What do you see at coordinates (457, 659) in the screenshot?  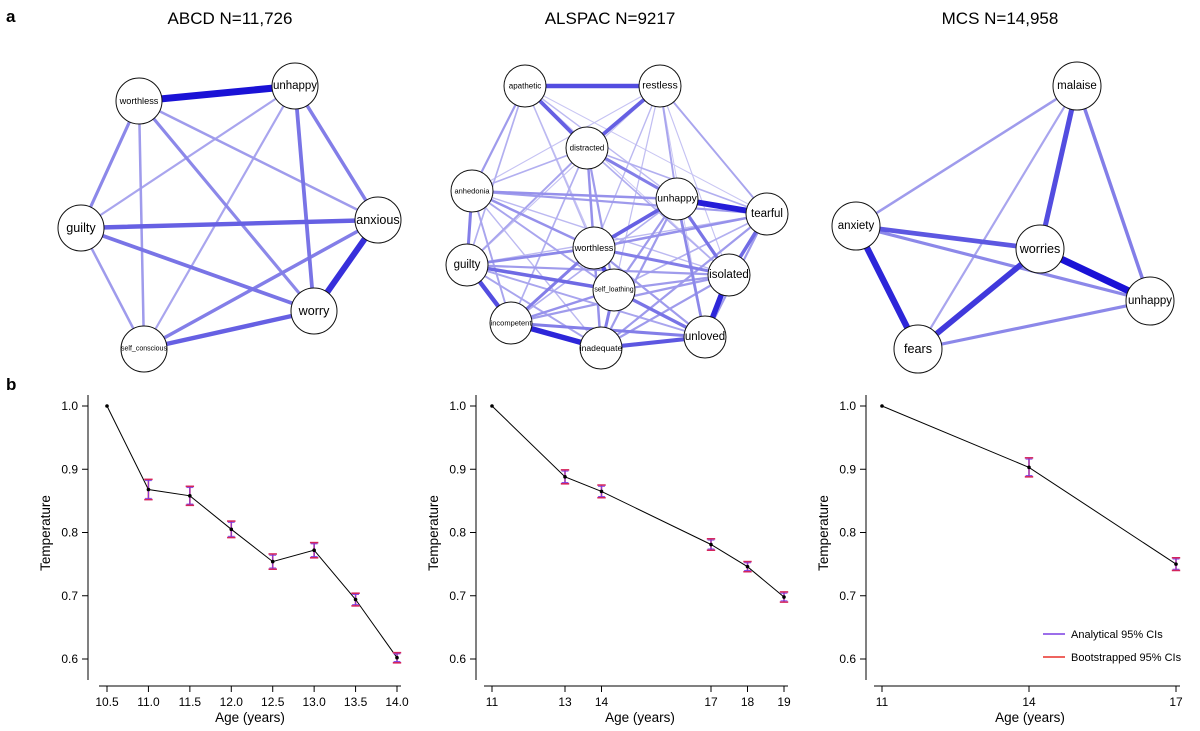 I see `y-tick-label: 0.6` at bounding box center [457, 659].